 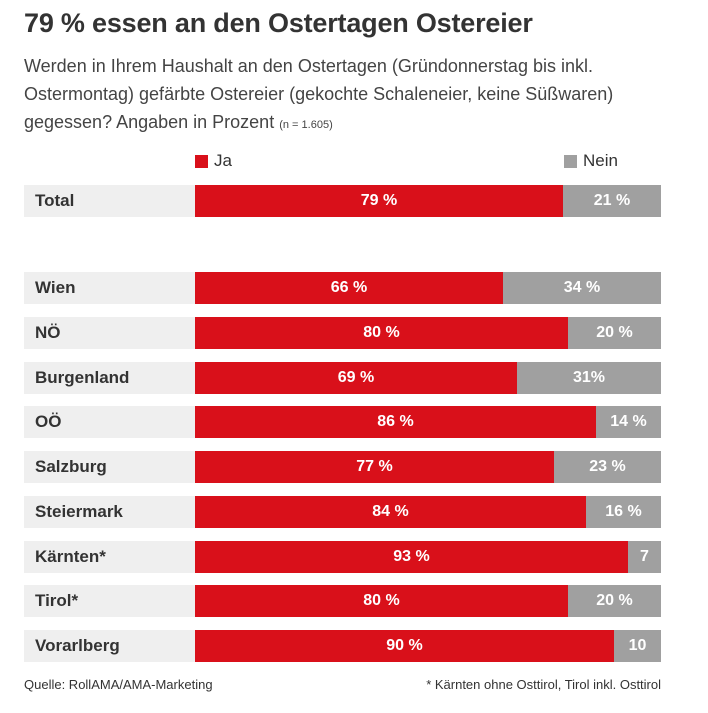 What do you see at coordinates (612, 201) in the screenshot?
I see `bar-nein-total: 21 %` at bounding box center [612, 201].